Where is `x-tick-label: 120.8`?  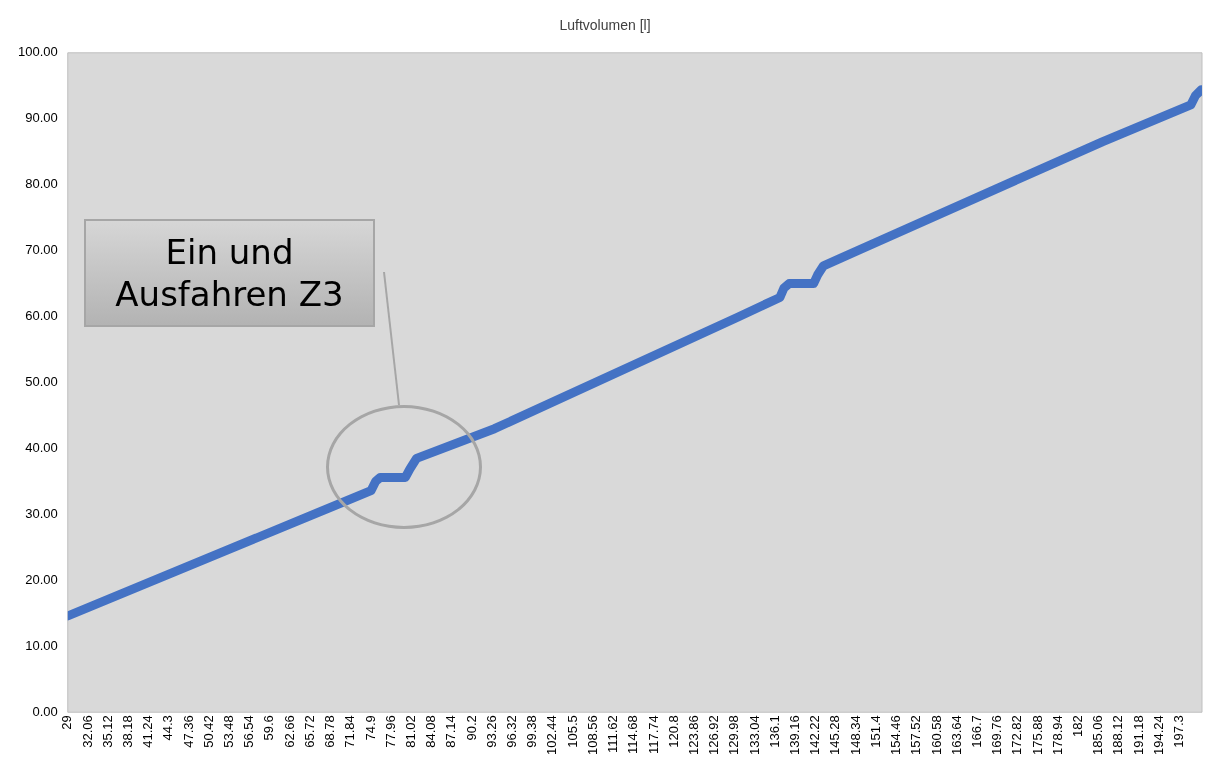 x-tick-label: 120.8 is located at coordinates (673, 731).